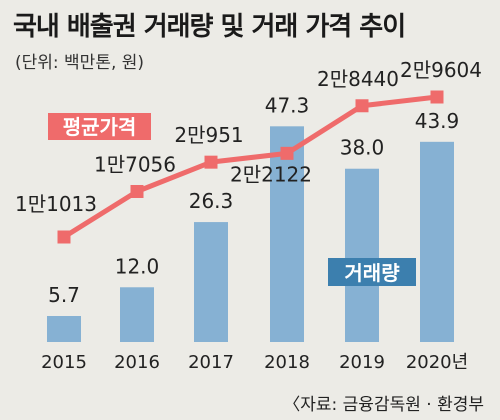 The image size is (500, 420). I want to click on bar-value-label: 47.3, so click(287, 105).